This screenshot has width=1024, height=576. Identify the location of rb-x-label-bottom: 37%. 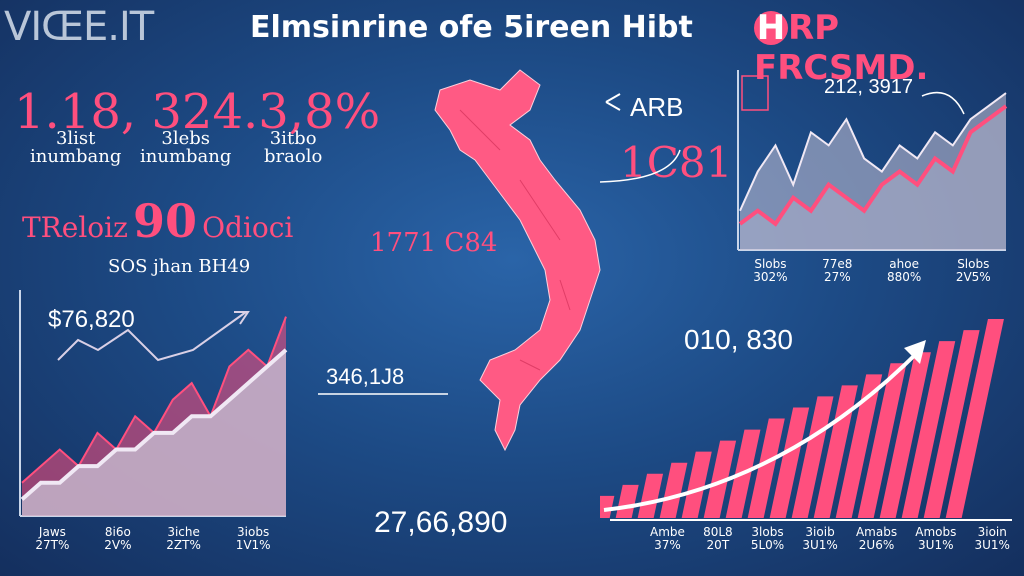
(667, 545).